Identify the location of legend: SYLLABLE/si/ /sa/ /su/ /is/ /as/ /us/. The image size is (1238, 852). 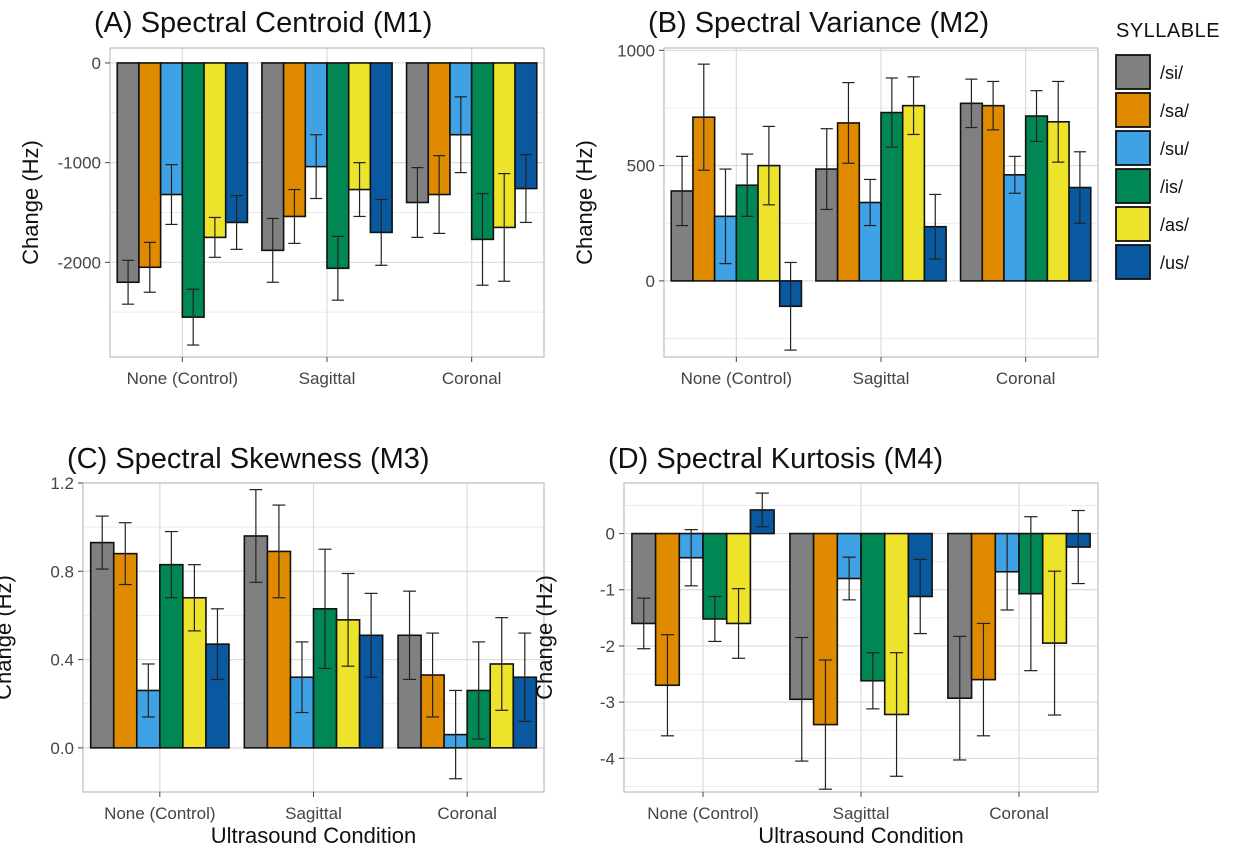
(1167, 150).